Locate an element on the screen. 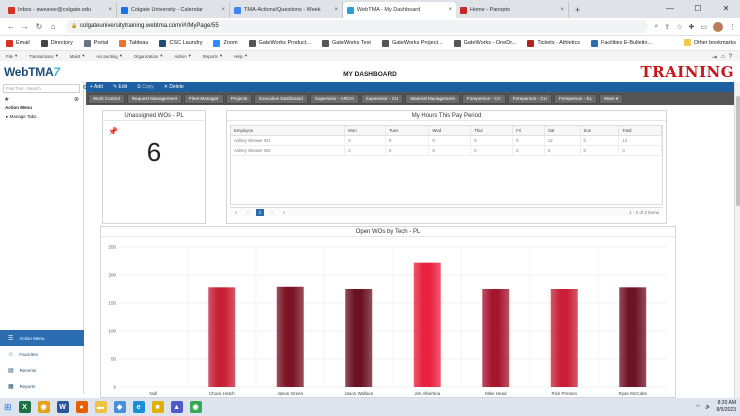 This screenshot has height=416, width=740. hours-column-header: Employee is located at coordinates (288, 131).